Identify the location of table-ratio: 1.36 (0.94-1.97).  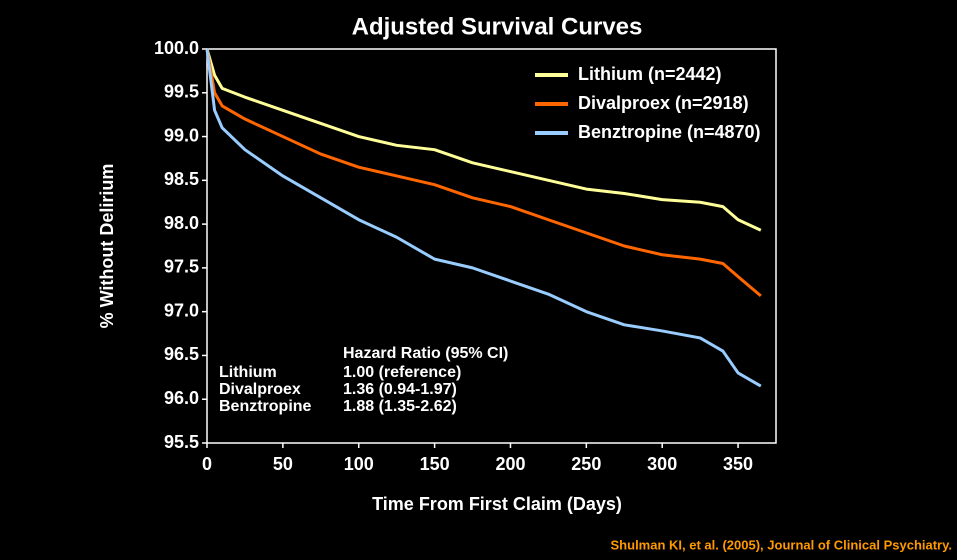
(400, 389).